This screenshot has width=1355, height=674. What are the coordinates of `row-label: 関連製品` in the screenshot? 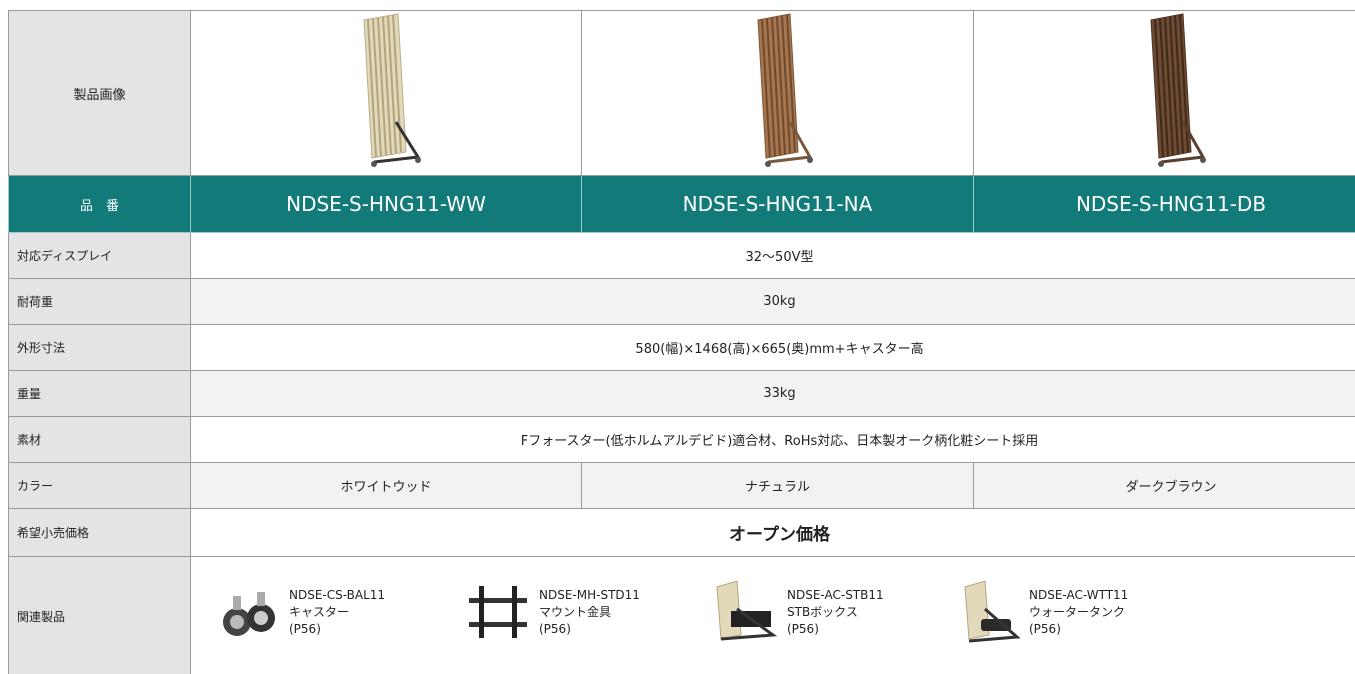 It's located at (99, 615).